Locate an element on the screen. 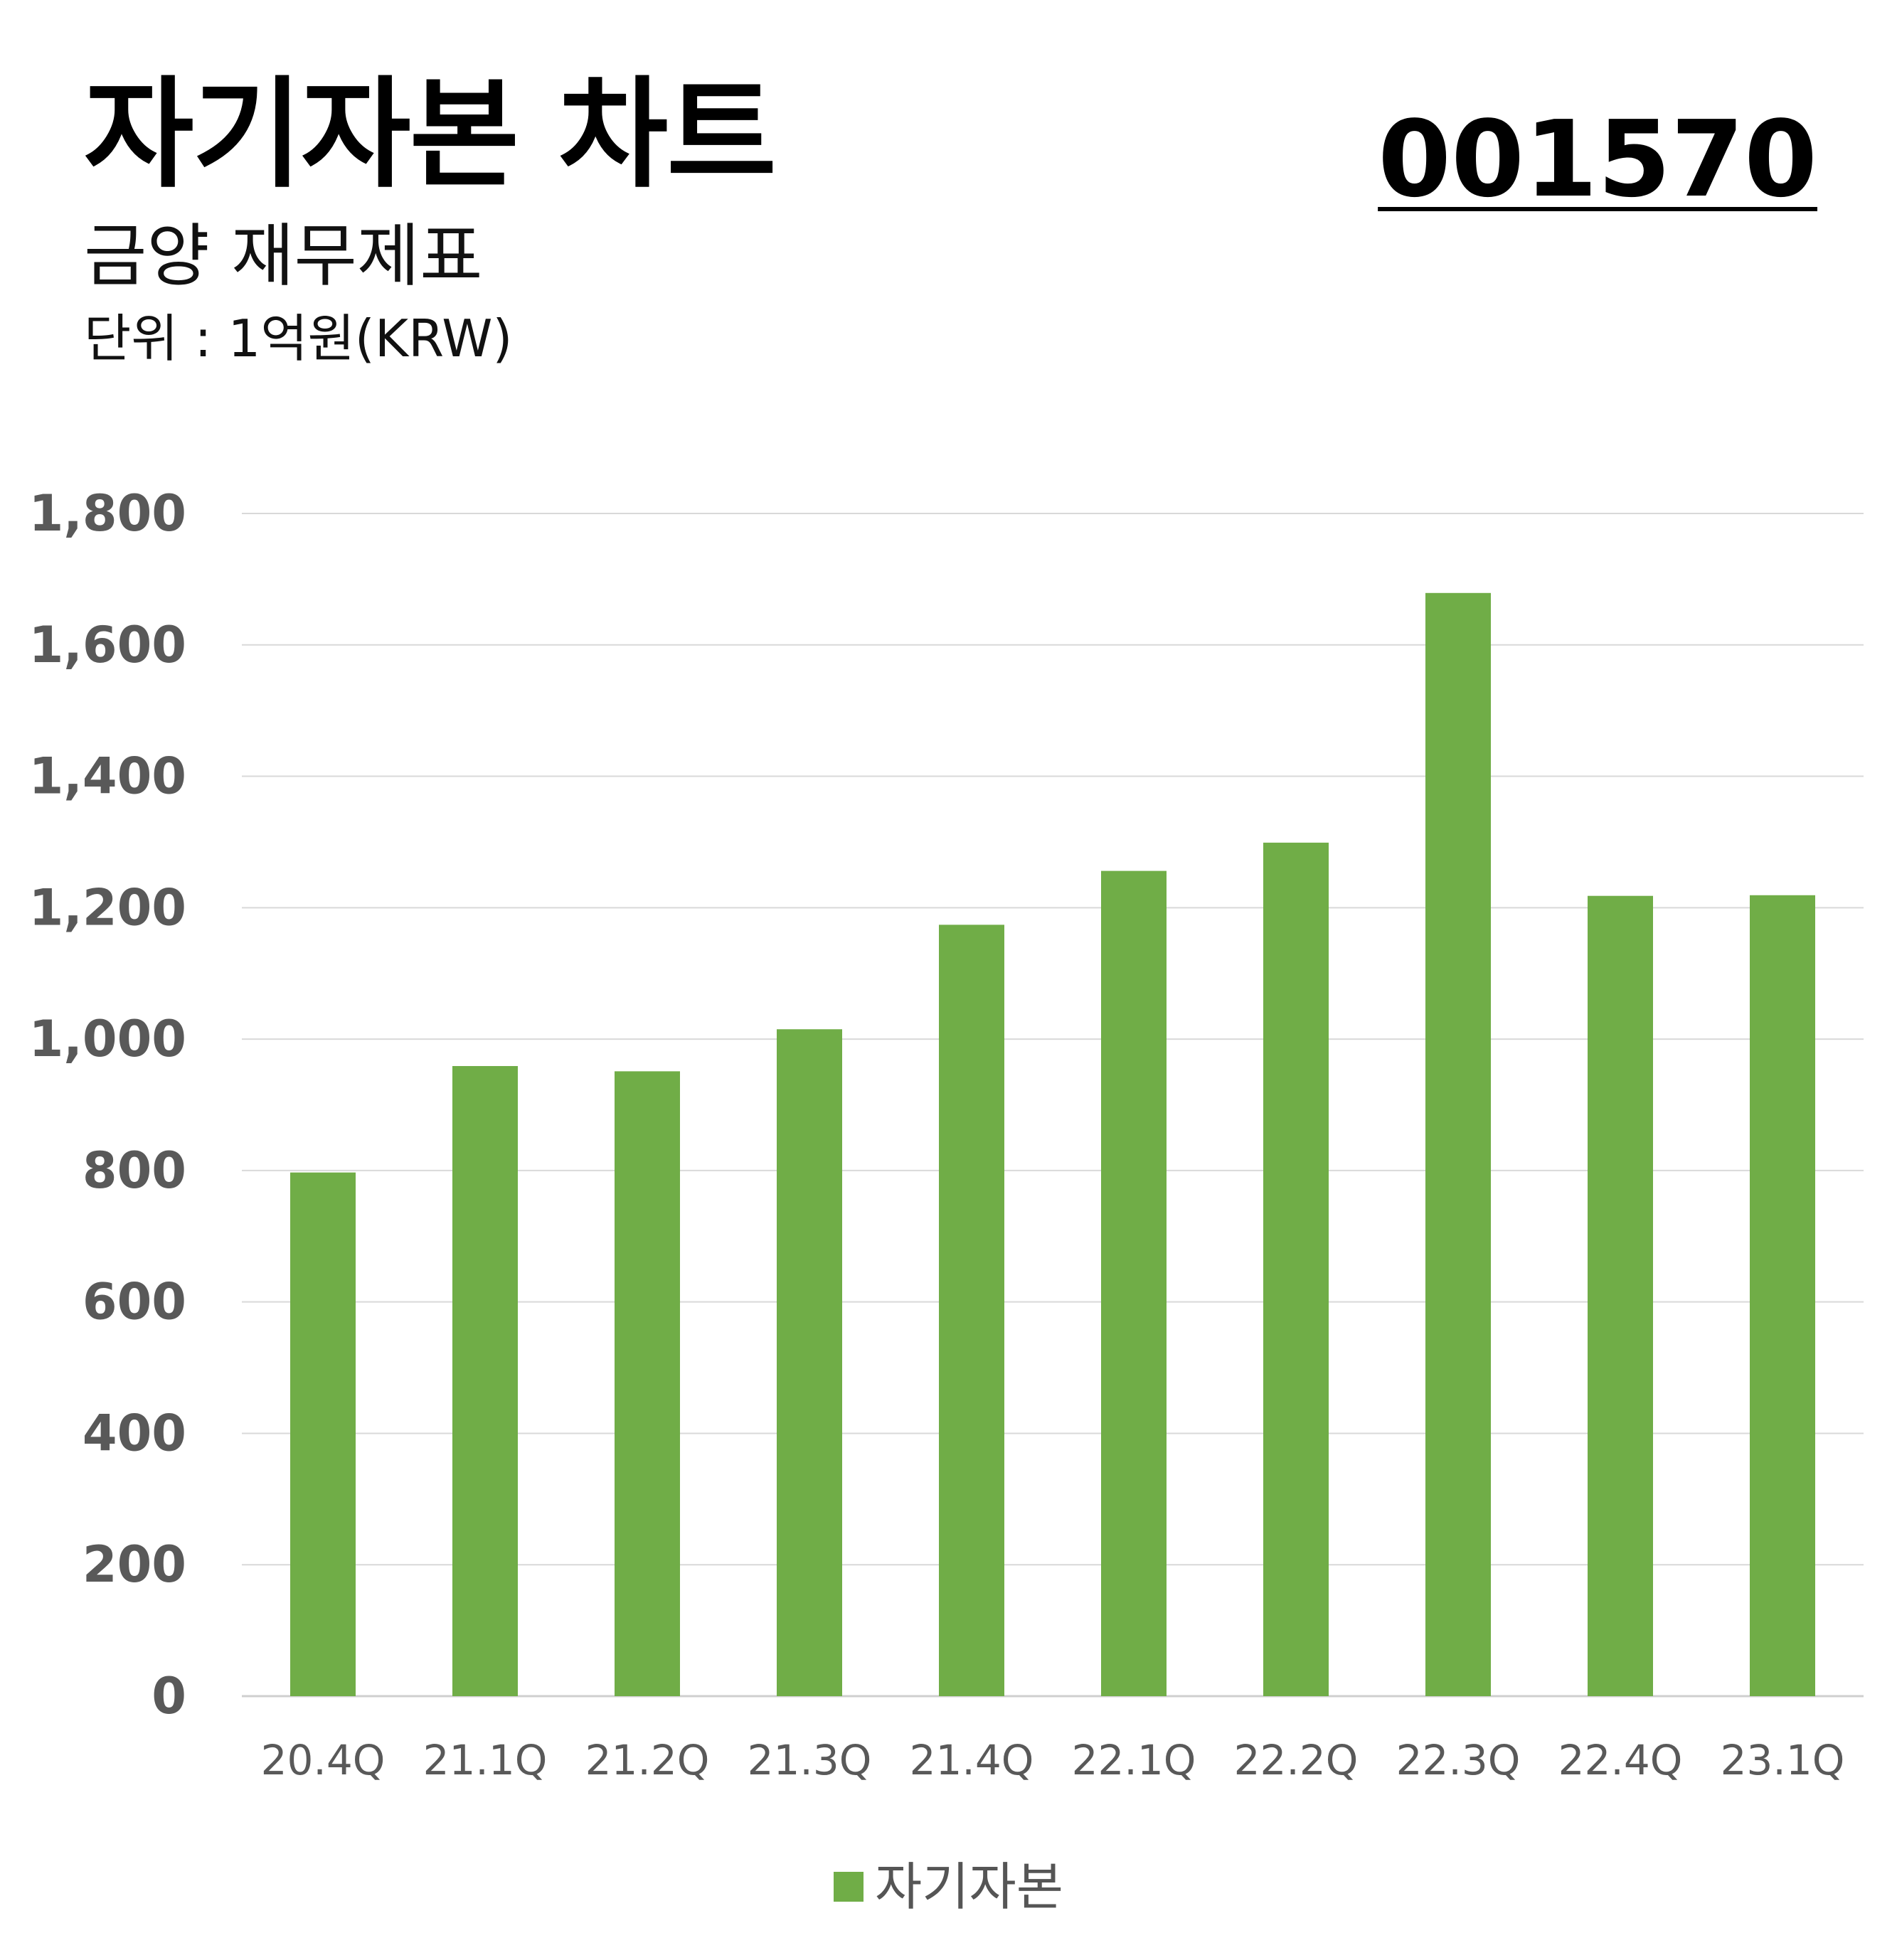 The image size is (1897, 1960). y-tick-label: 1,800 is located at coordinates (108, 513).